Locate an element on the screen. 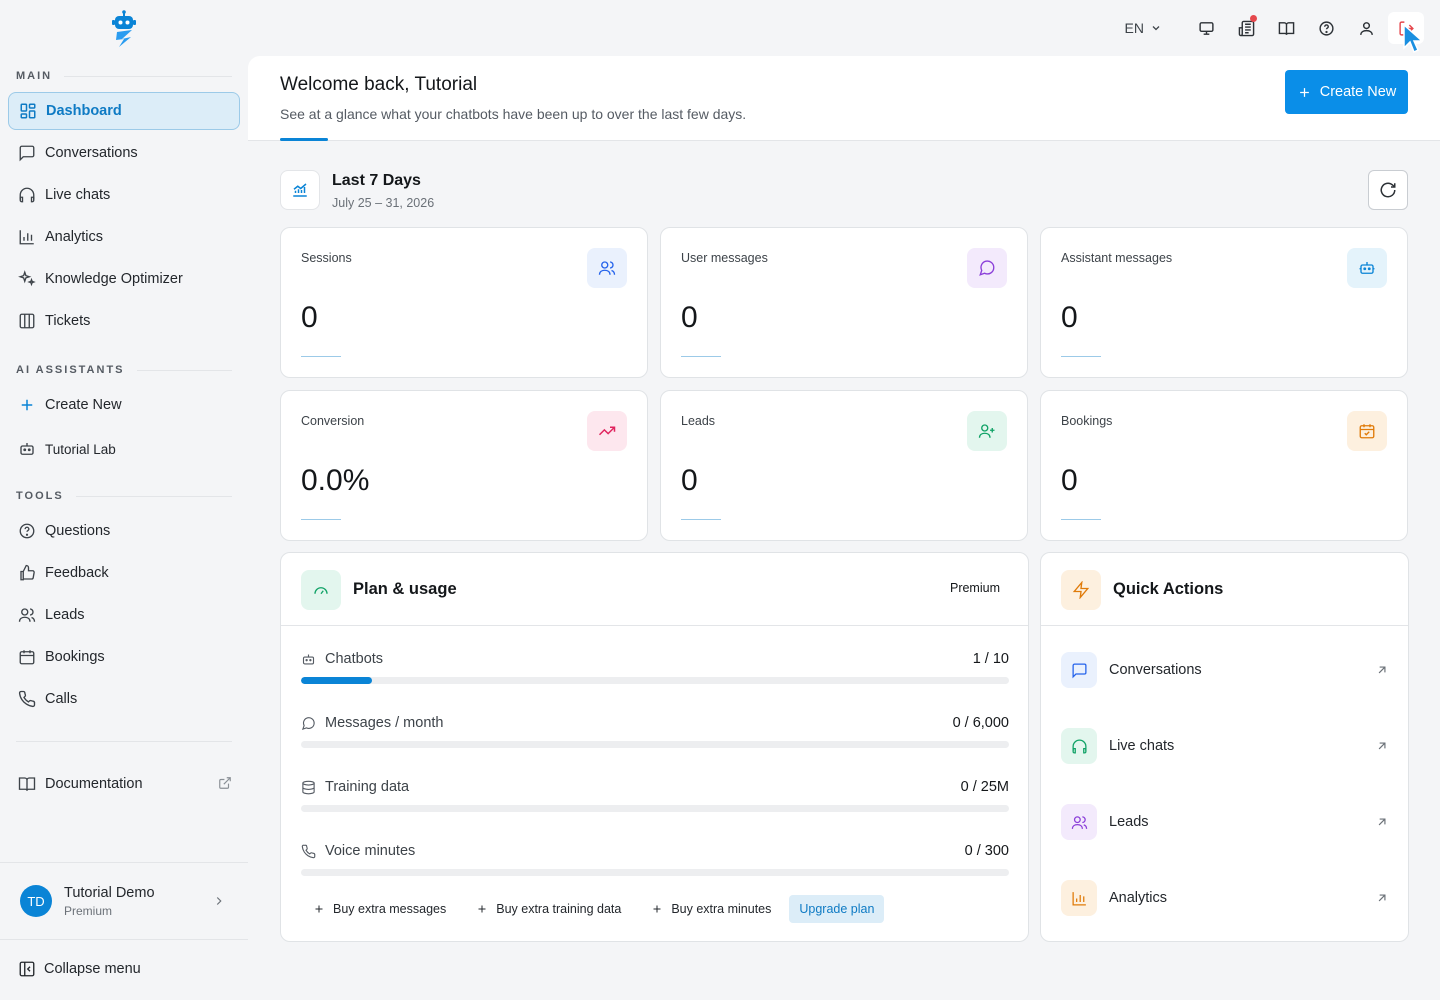  news-button is located at coordinates (1246, 28).